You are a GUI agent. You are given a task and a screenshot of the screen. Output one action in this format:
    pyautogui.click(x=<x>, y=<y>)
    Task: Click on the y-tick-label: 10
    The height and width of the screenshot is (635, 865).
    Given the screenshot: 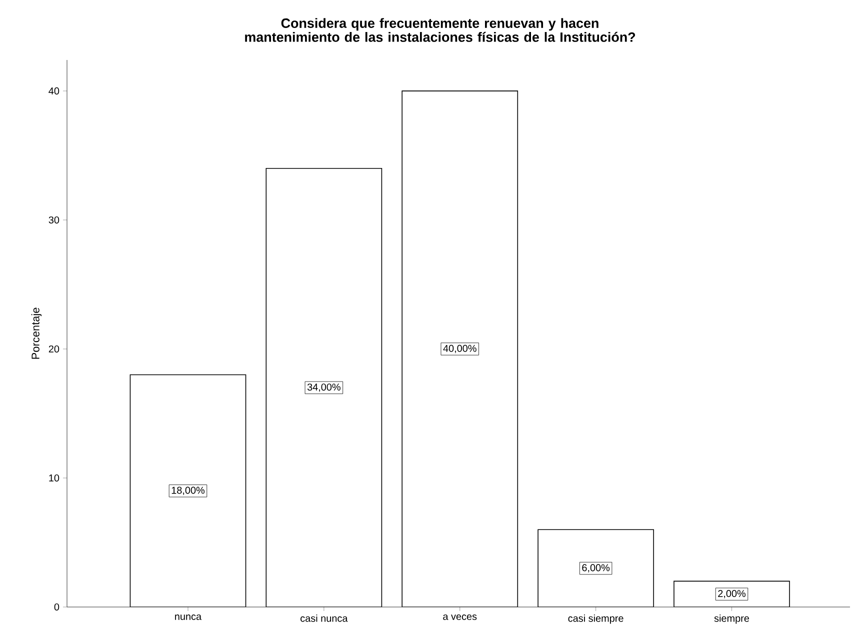 What is the action you would take?
    pyautogui.click(x=54, y=478)
    